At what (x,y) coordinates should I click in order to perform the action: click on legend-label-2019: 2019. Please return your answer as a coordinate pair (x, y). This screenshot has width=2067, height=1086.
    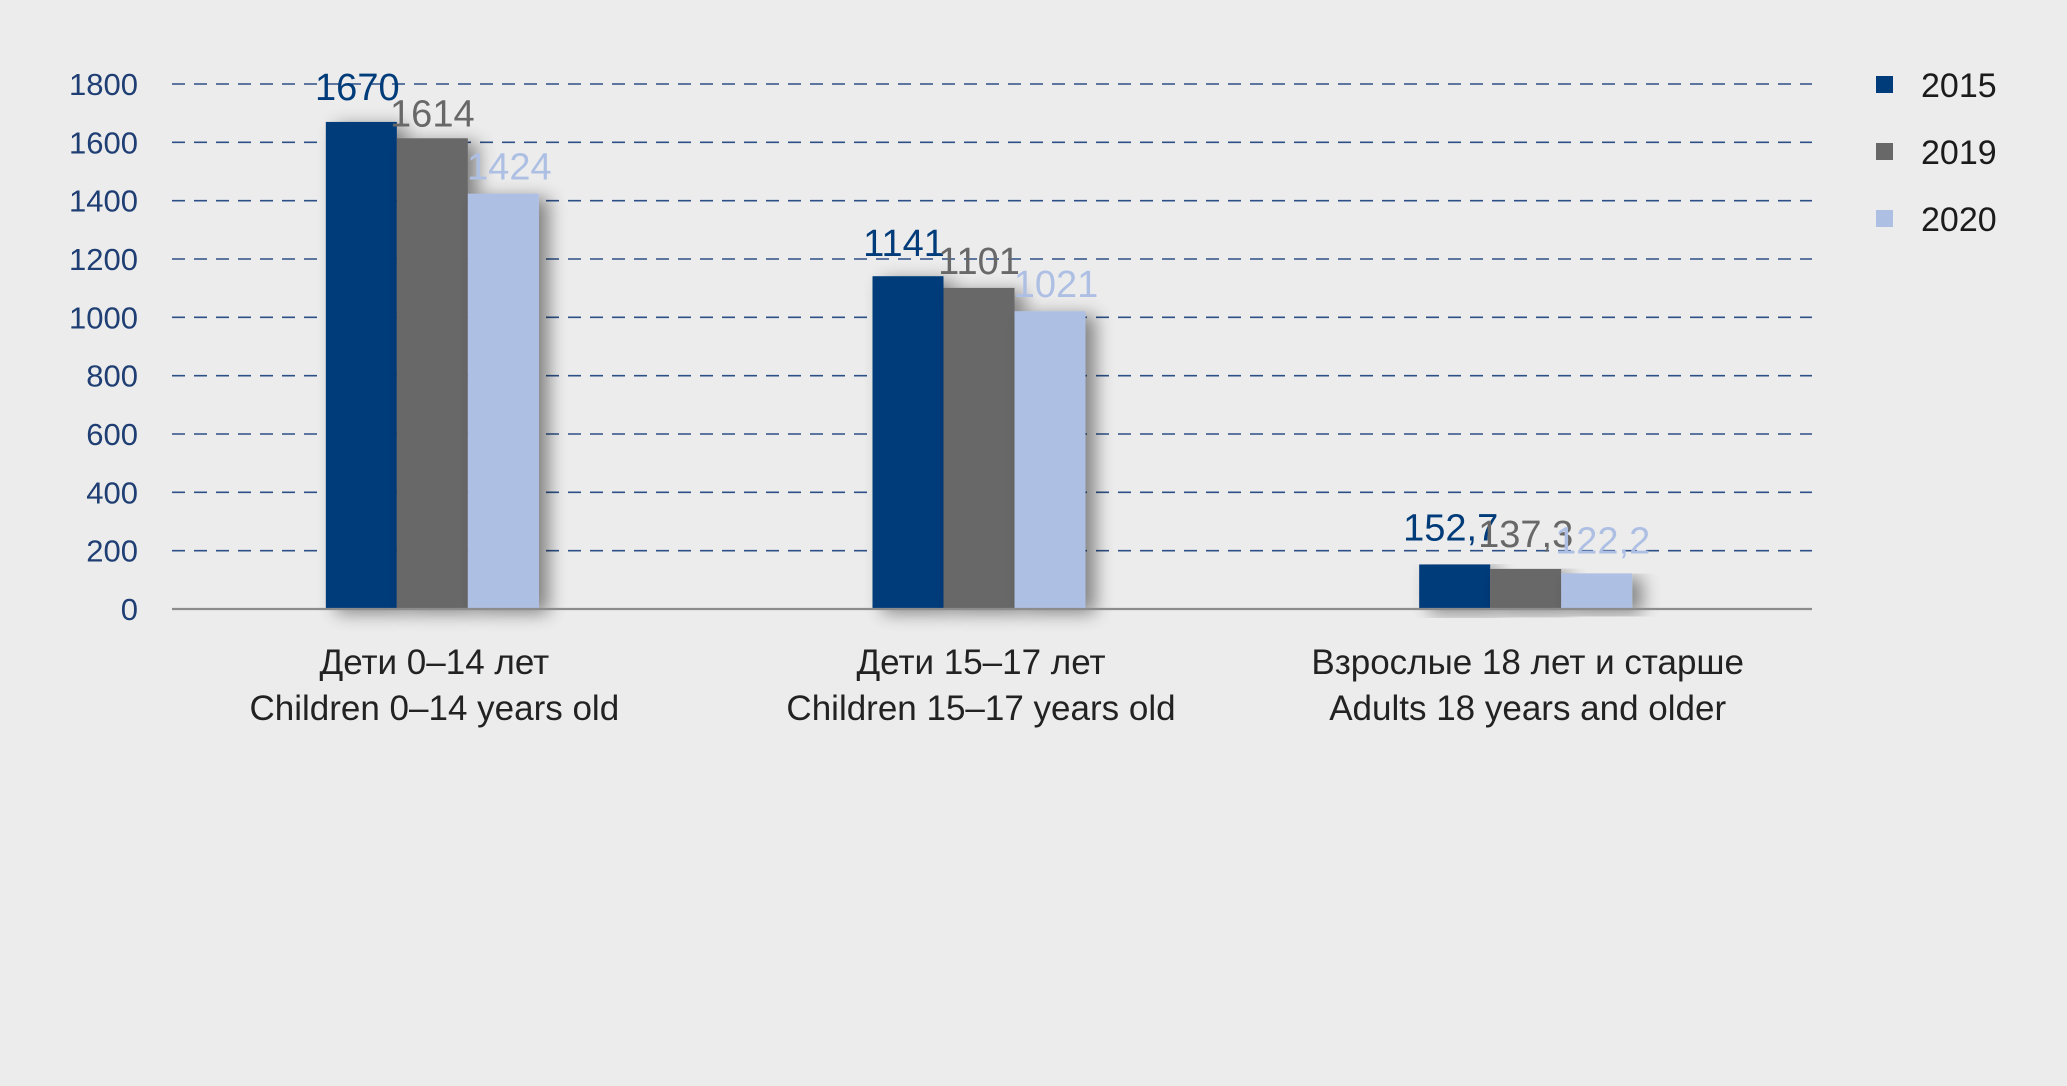
    Looking at the image, I should click on (1959, 153).